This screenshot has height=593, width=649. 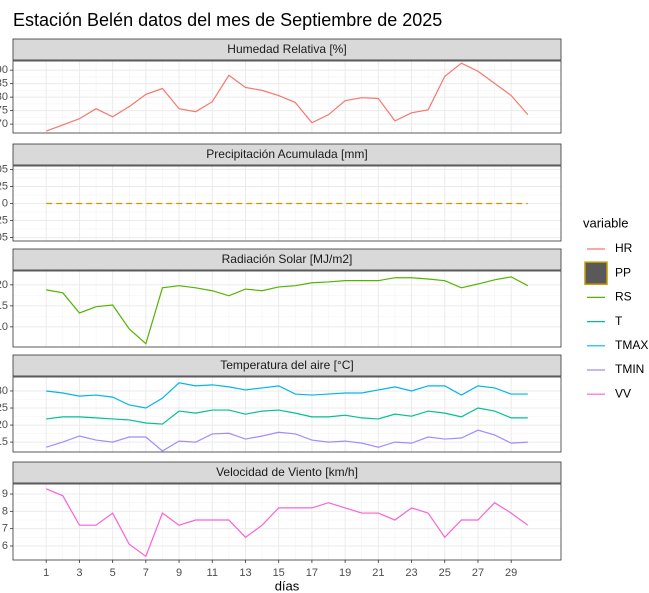 What do you see at coordinates (4, 408) in the screenshot?
I see `y-tick-label: 25` at bounding box center [4, 408].